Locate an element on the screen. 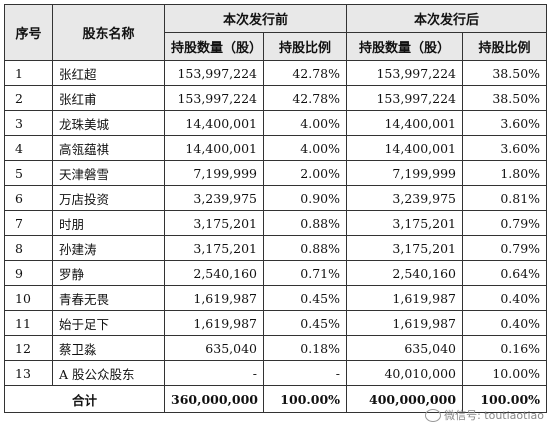 This screenshot has width=550, height=429. table-row: 1 张红超 153,997,224 42.78% 153,997,224 38.50% is located at coordinates (276, 73).